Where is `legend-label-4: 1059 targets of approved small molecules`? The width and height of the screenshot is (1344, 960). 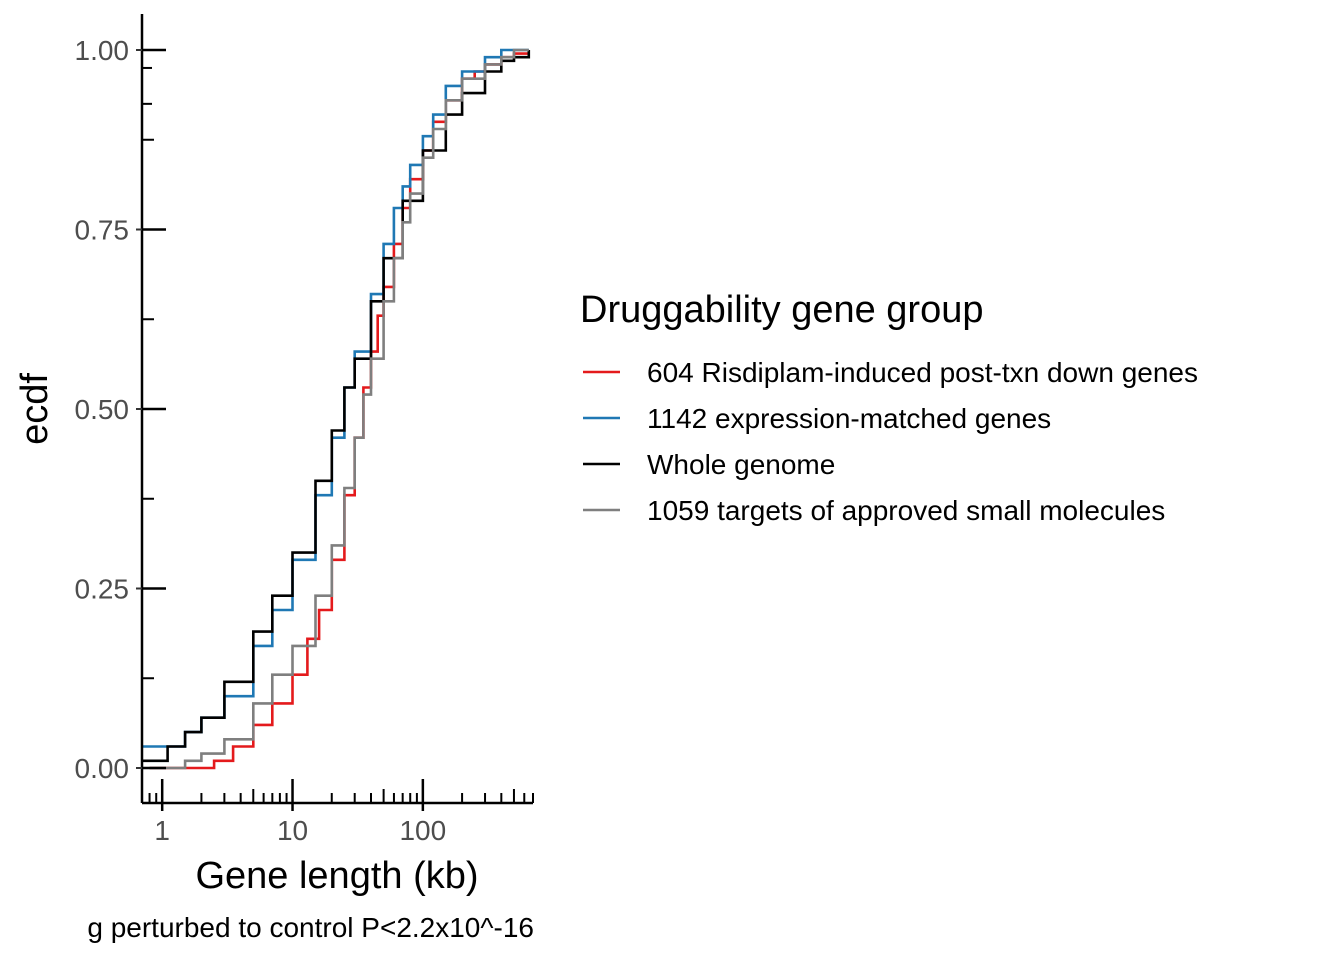 legend-label-4: 1059 targets of approved small molecules is located at coordinates (906, 510).